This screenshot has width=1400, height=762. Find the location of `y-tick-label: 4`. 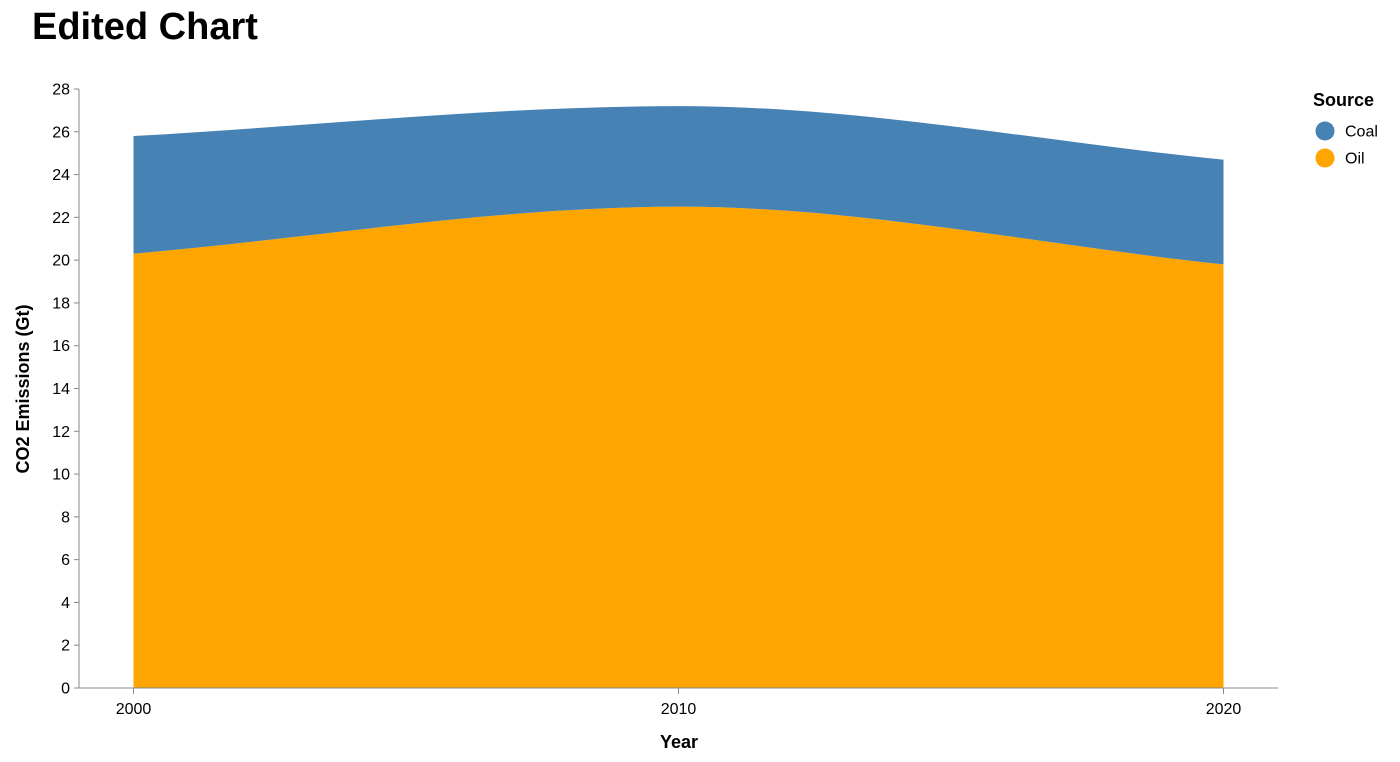

y-tick-label: 4 is located at coordinates (65, 603).